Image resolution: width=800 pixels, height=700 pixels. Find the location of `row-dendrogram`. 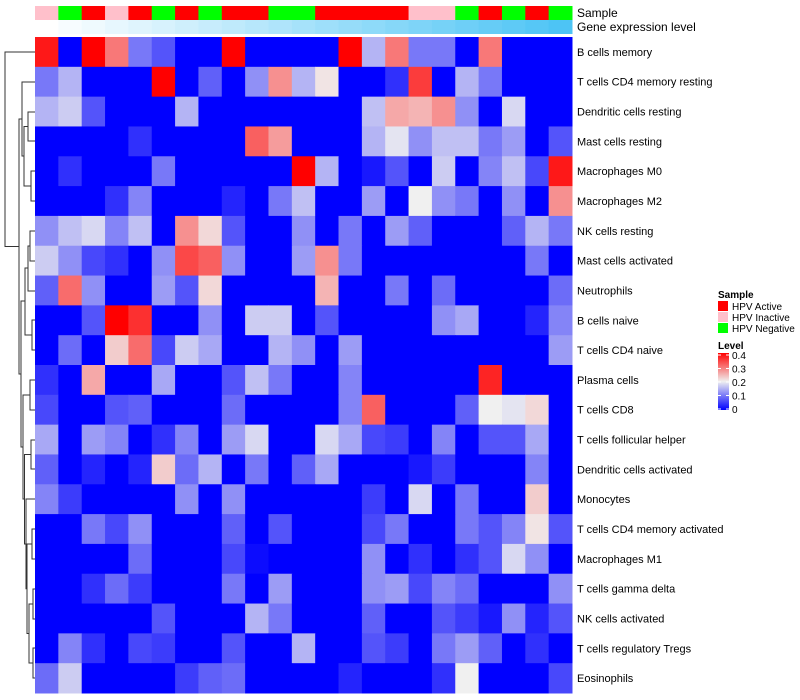

row-dendrogram is located at coordinates (19, 365).